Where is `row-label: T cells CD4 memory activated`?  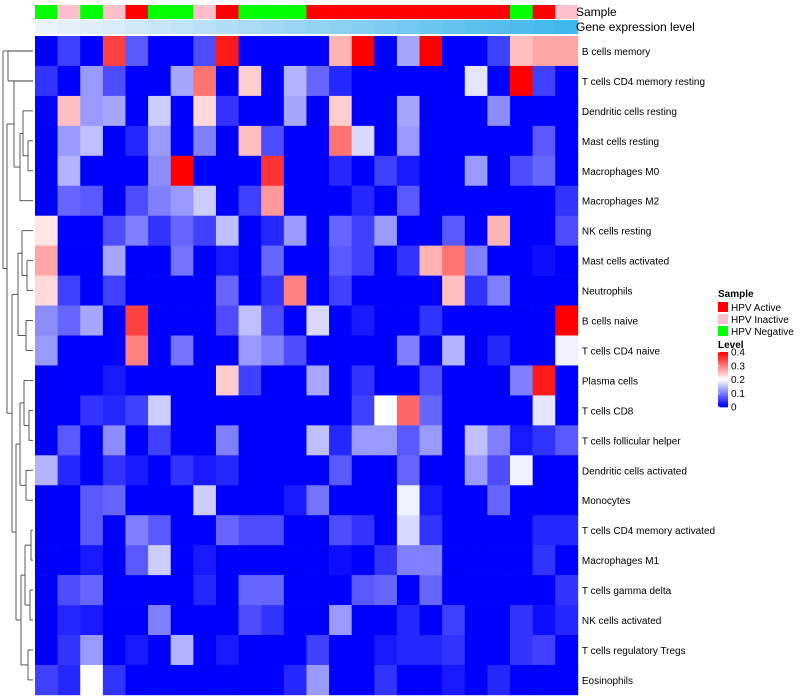
row-label: T cells CD4 memory activated is located at coordinates (648, 531).